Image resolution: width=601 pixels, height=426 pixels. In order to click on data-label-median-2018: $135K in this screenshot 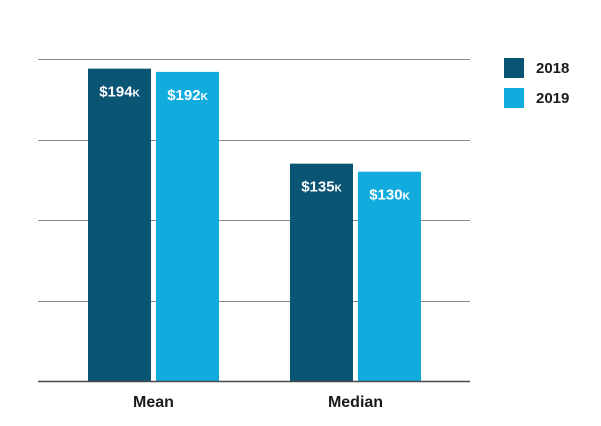, I will do `click(321, 187)`.